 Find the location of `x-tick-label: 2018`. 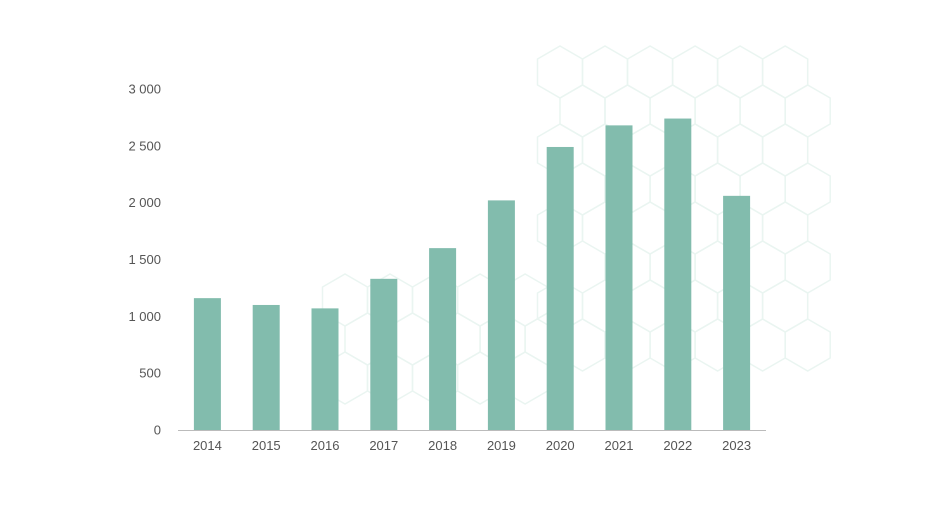

x-tick-label: 2018 is located at coordinates (442, 445).